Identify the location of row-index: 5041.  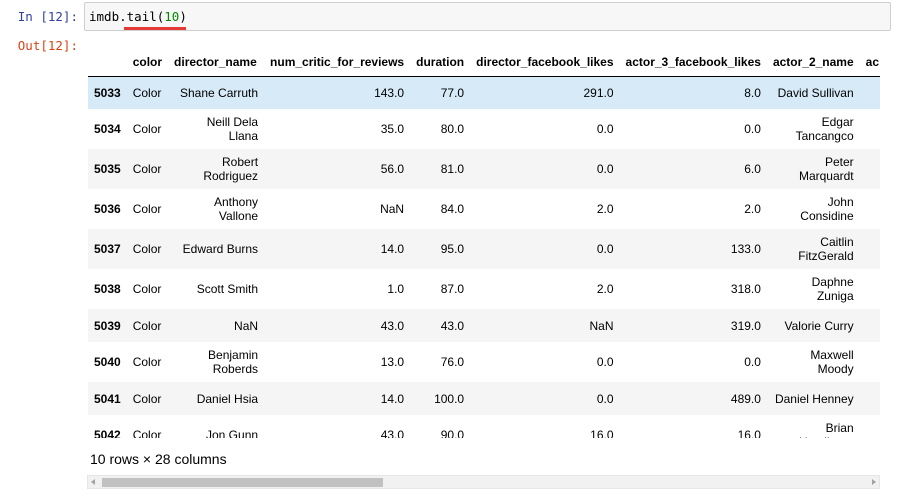
(107, 398).